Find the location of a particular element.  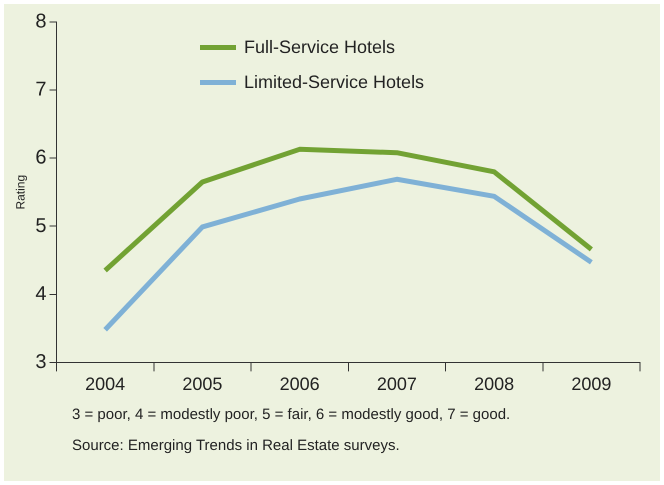

x-tick-label: 2004 is located at coordinates (105, 384).